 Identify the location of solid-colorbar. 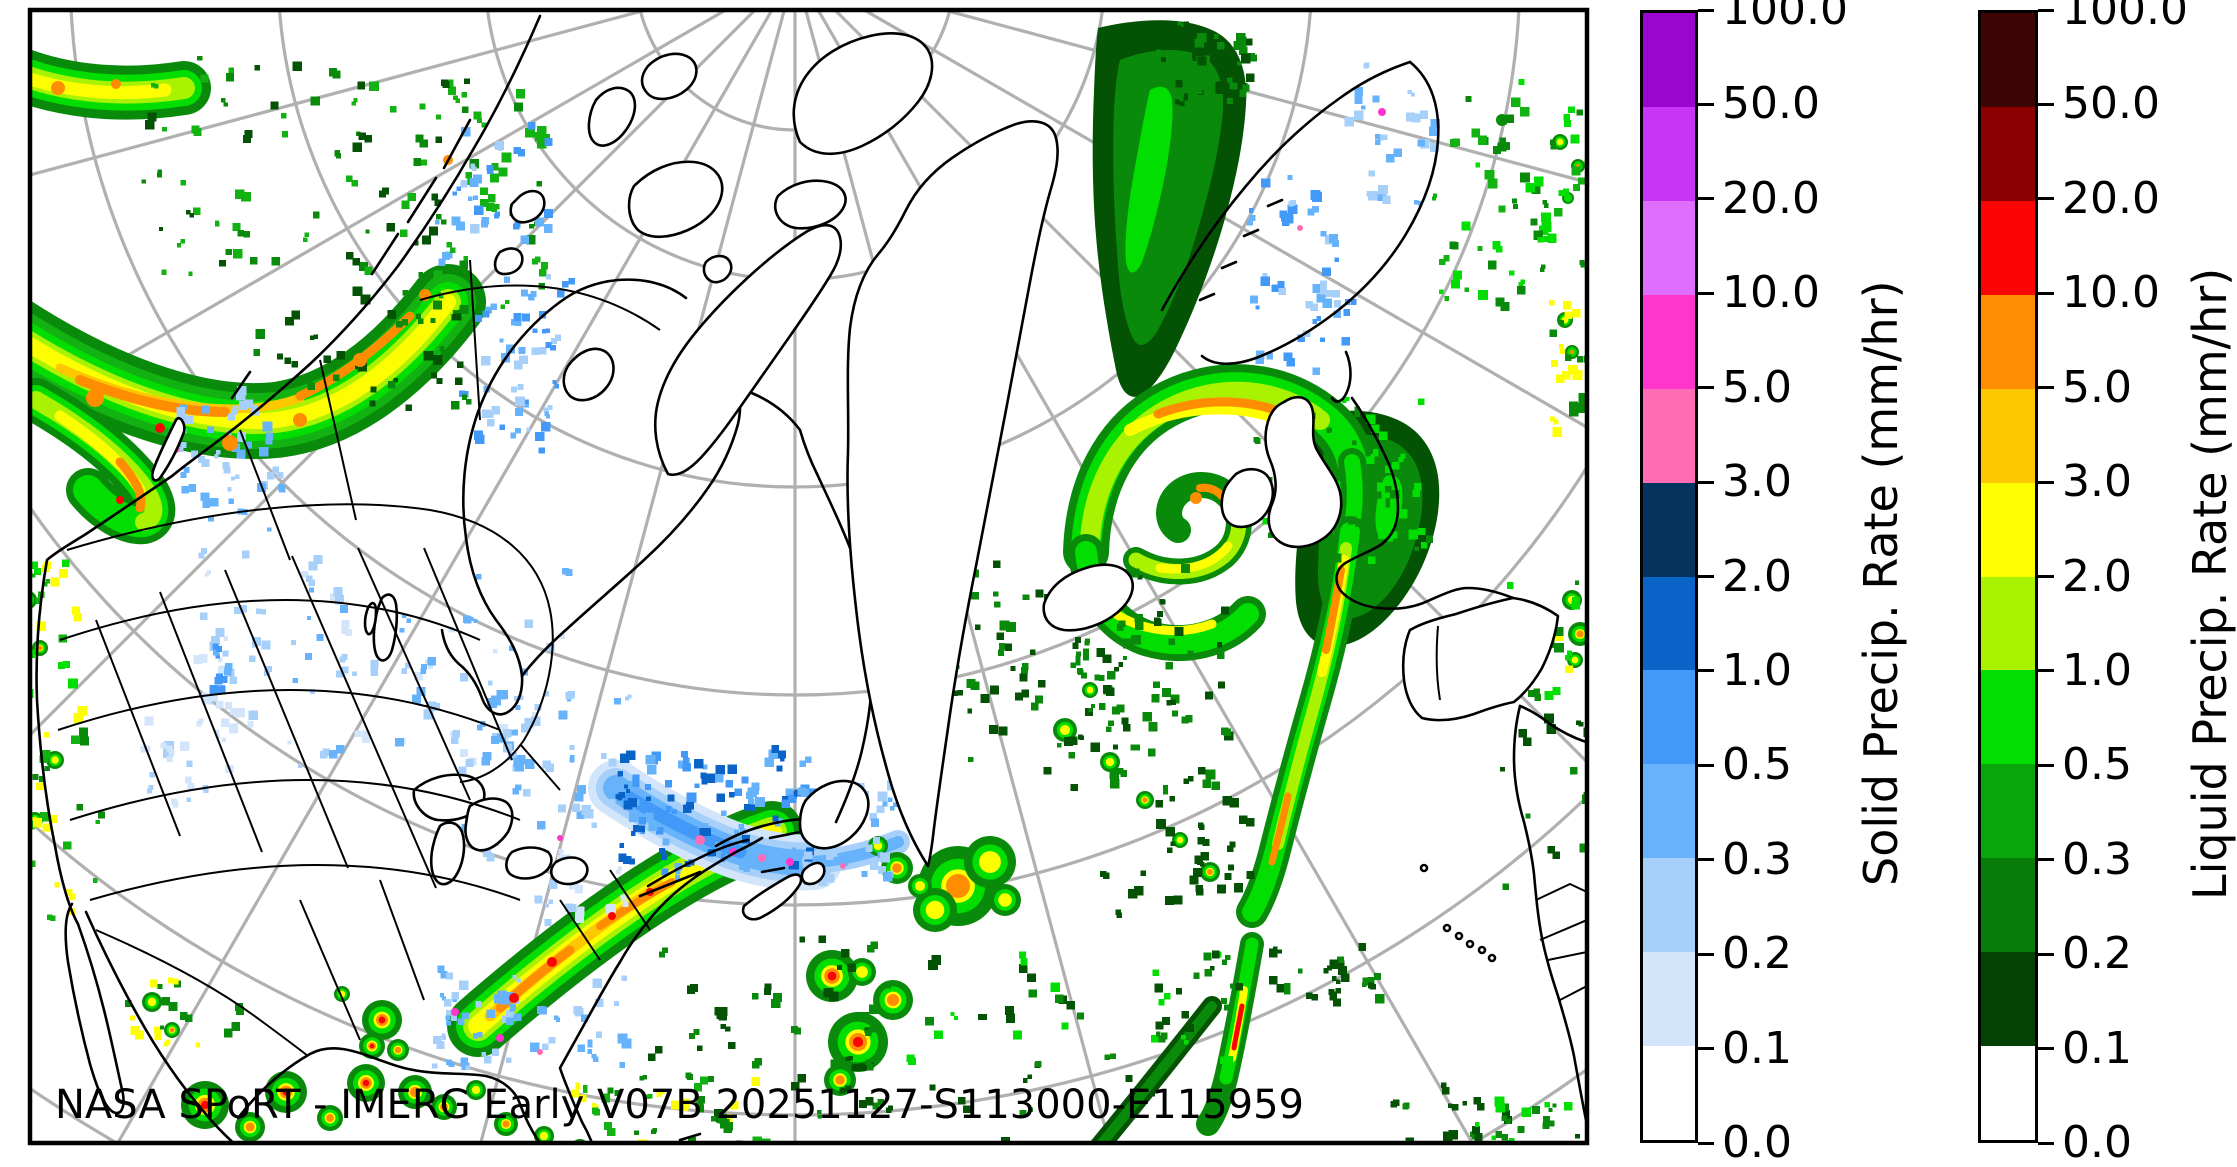
(1669, 576).